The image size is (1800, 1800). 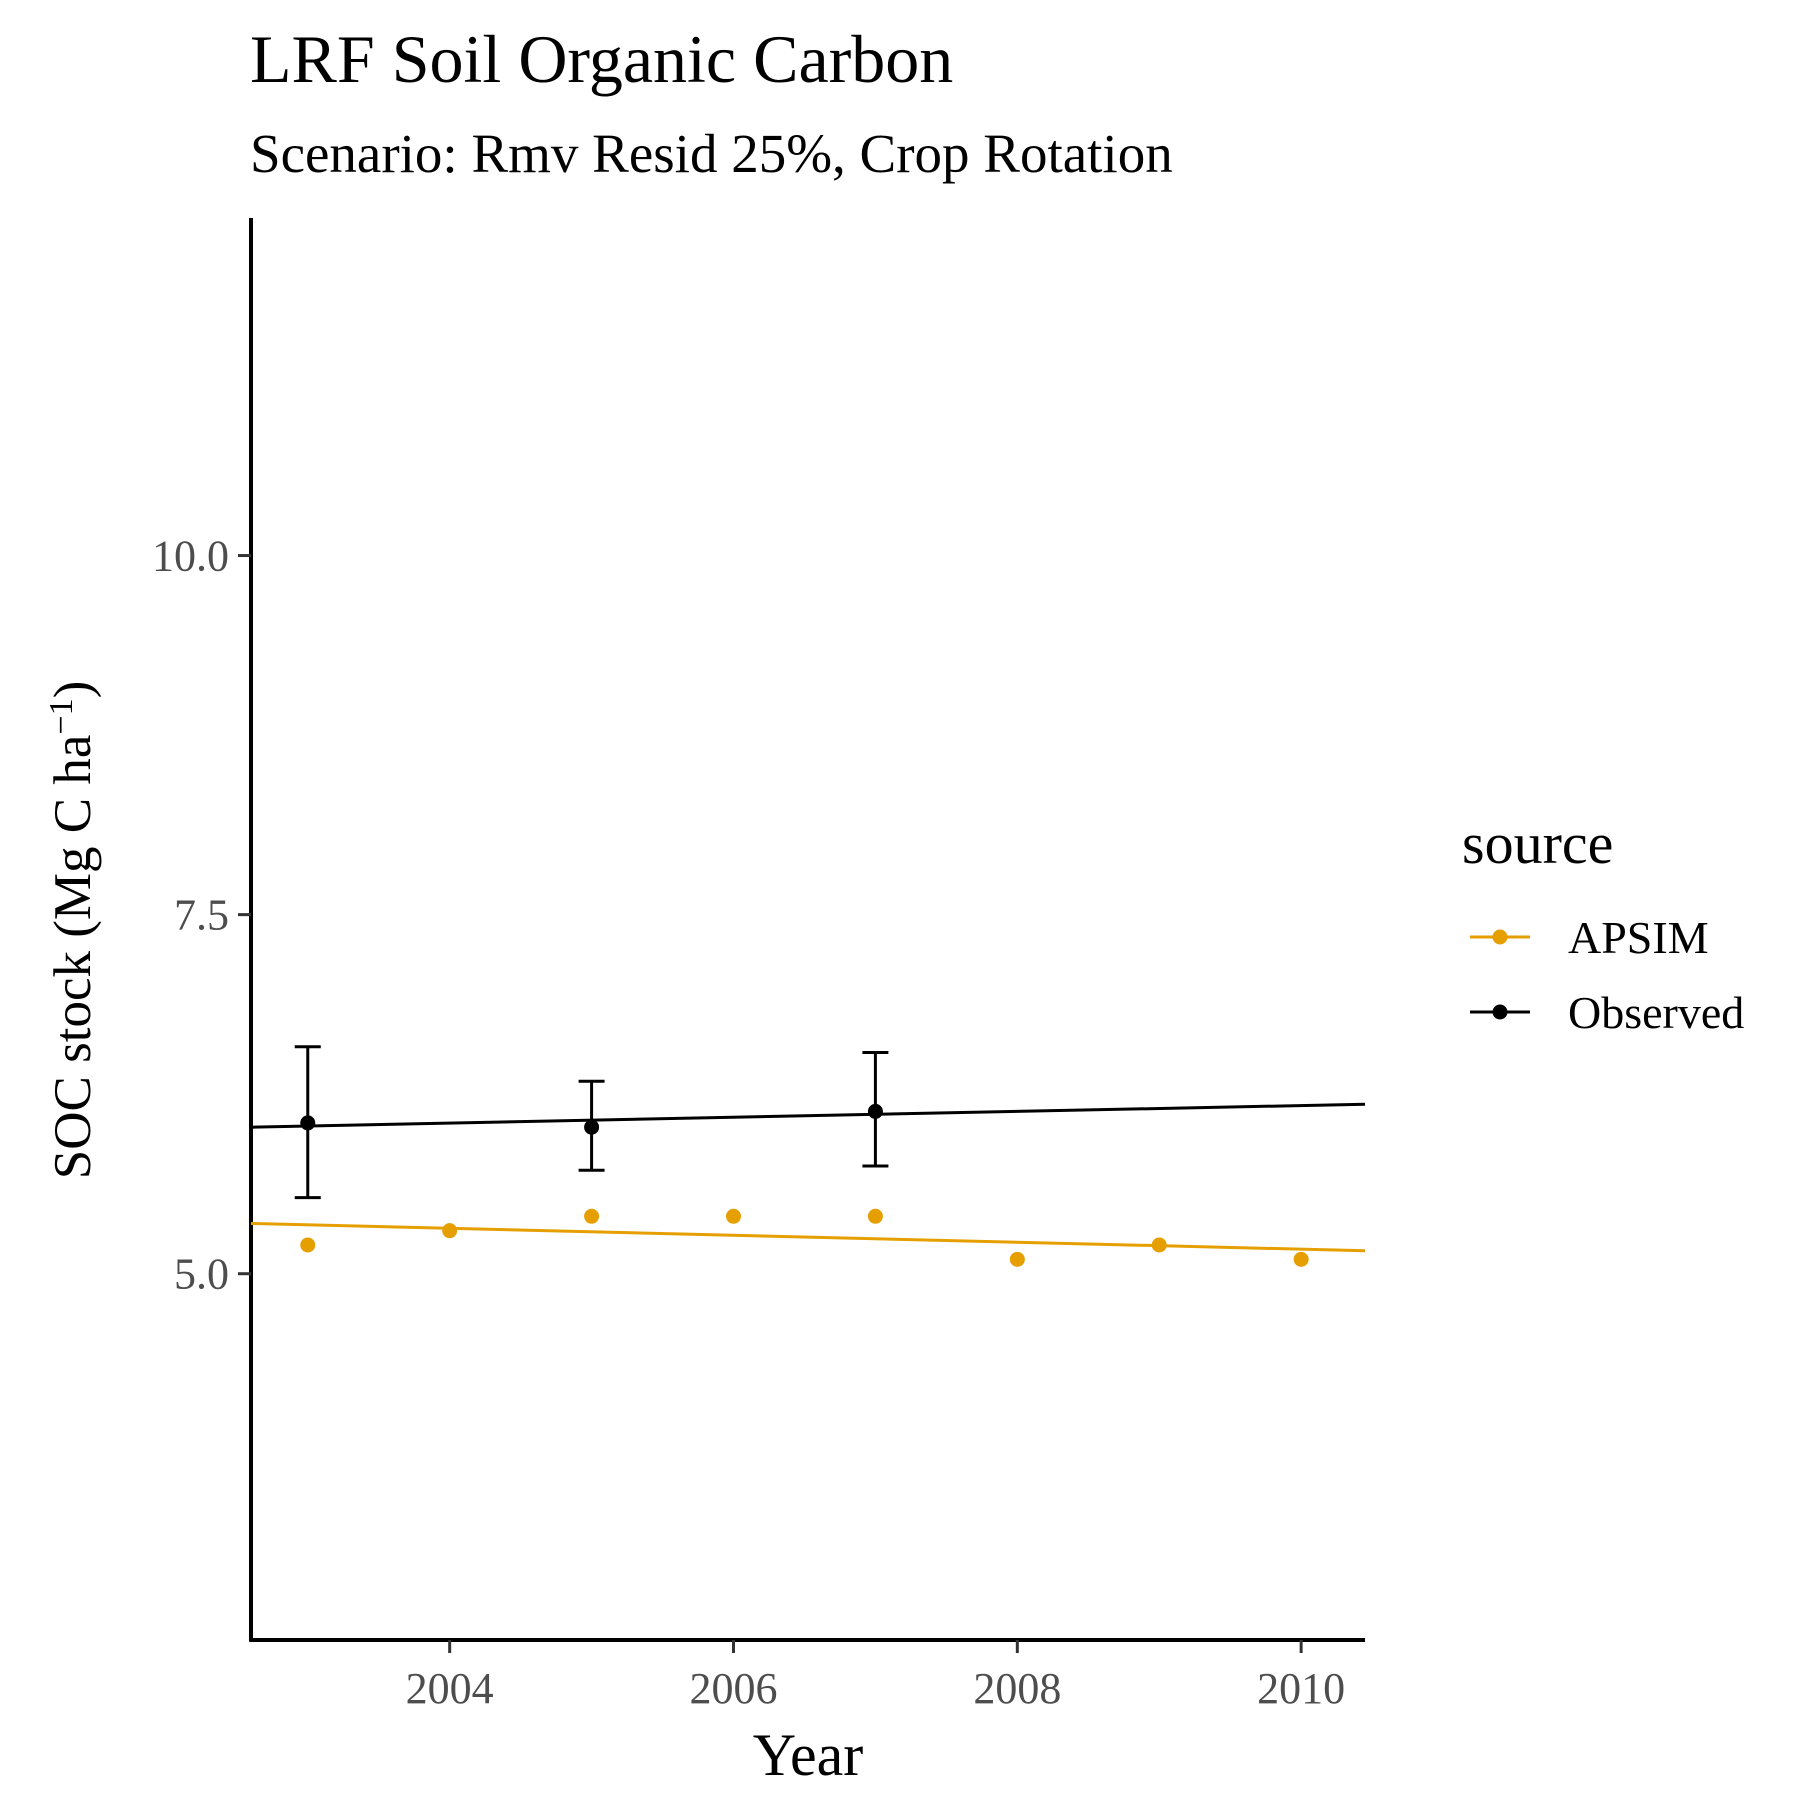 I want to click on y-axis-label: SOC stock (Mg C ha−1), so click(x=73, y=930).